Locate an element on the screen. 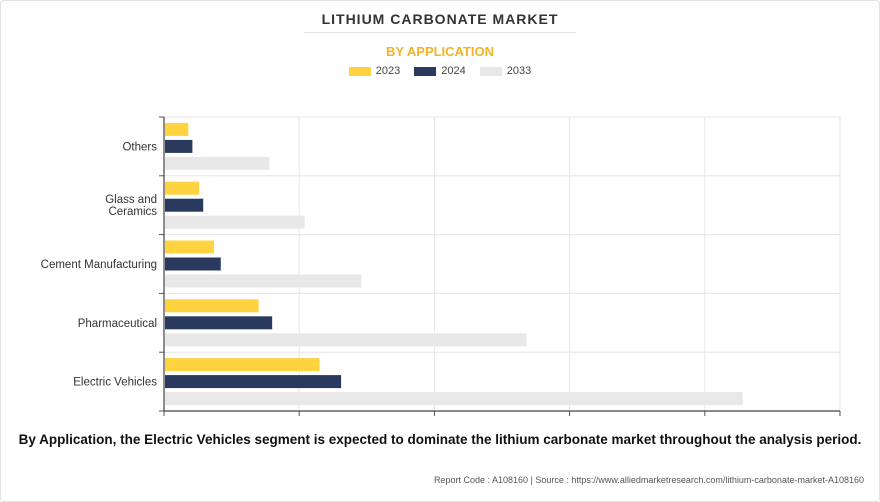 This screenshot has height=502, width=880. legend-swatch-2033 is located at coordinates (490, 71).